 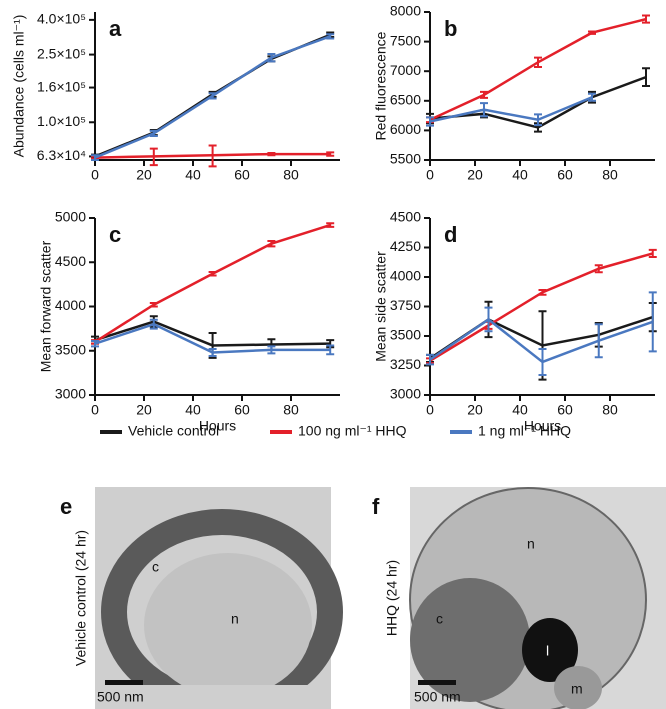 What do you see at coordinates (392, 598) in the screenshot?
I see `image-caption: HHQ (24 hr)` at bounding box center [392, 598].